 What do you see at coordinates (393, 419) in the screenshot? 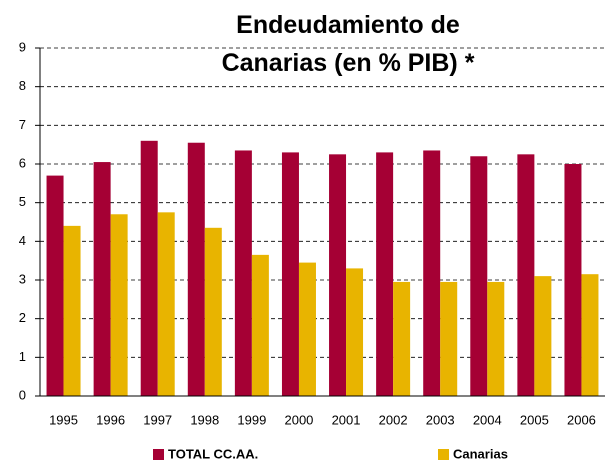
I see `x-tick-label: 2002` at bounding box center [393, 419].